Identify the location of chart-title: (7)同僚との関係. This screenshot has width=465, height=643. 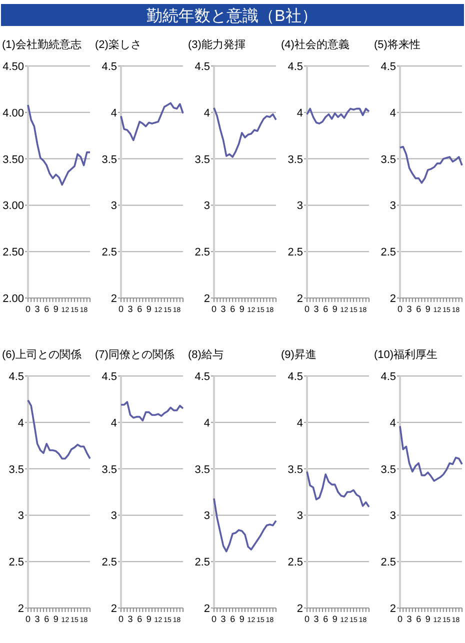
(134, 355).